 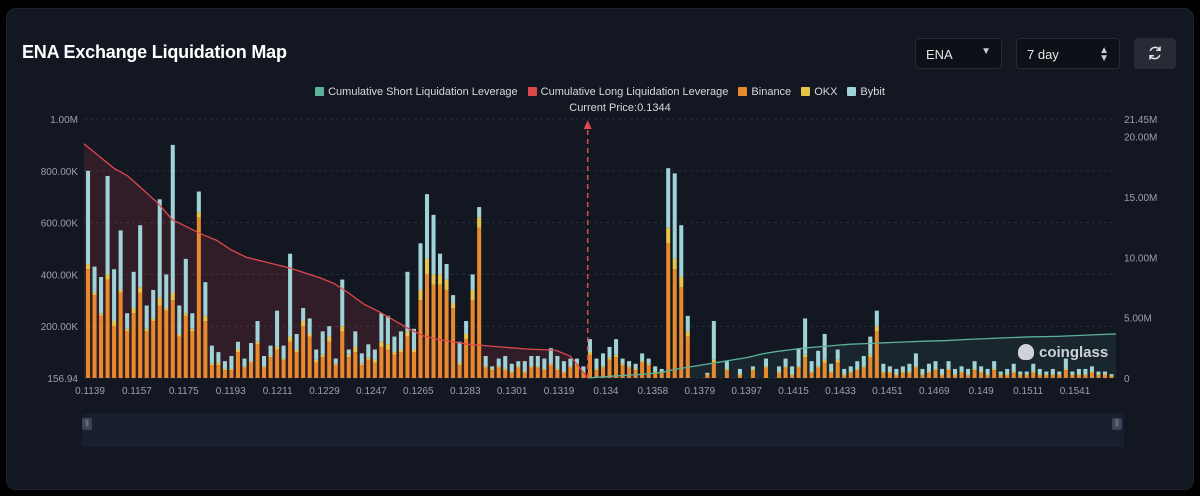 What do you see at coordinates (958, 53) in the screenshot?
I see `coin-select: ENA ▼` at bounding box center [958, 53].